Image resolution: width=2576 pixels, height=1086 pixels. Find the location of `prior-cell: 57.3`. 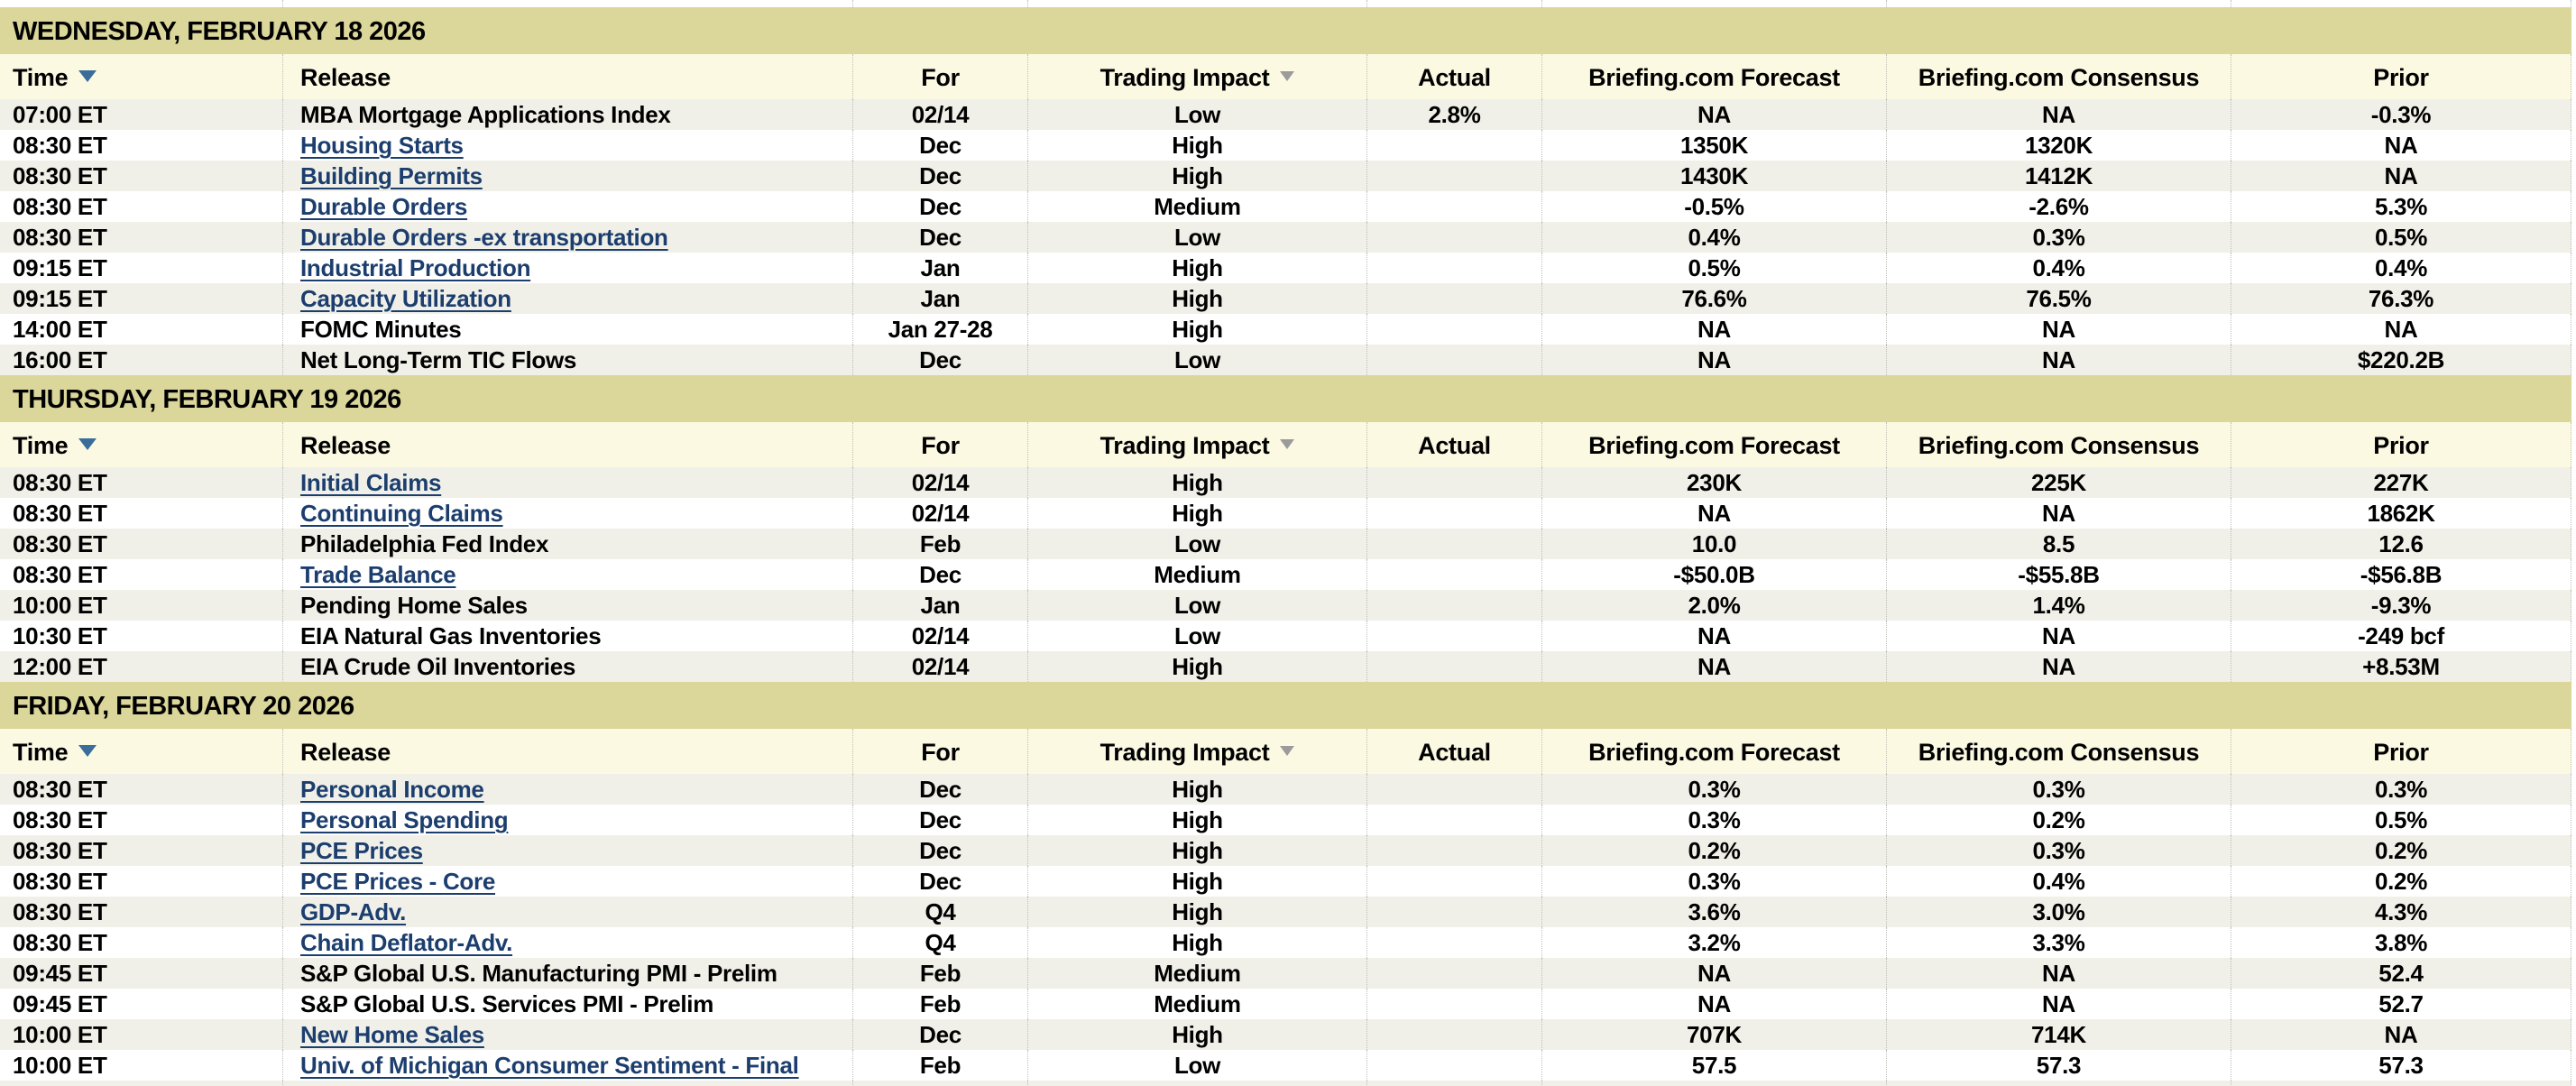

prior-cell: 57.3 is located at coordinates (2401, 1065).